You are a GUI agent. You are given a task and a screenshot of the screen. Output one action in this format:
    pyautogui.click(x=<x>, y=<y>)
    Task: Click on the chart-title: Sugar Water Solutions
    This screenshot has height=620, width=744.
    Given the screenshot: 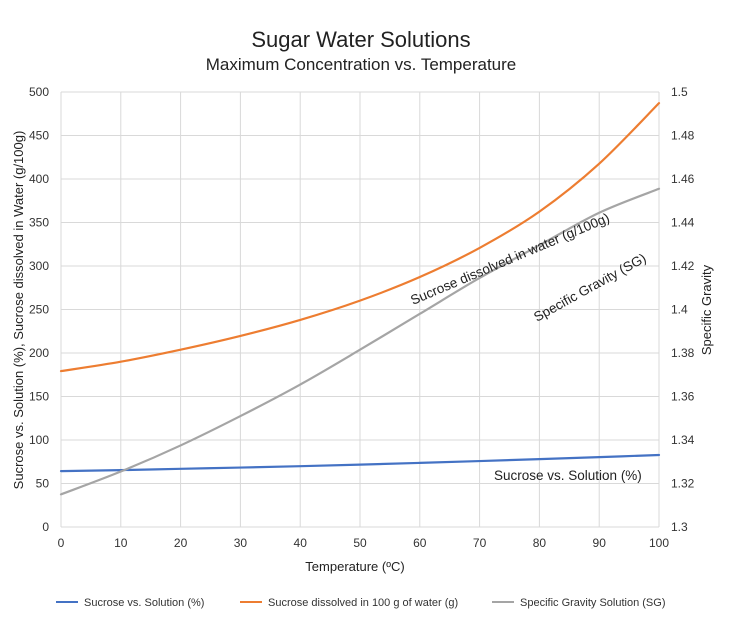 What is the action you would take?
    pyautogui.click(x=360, y=39)
    